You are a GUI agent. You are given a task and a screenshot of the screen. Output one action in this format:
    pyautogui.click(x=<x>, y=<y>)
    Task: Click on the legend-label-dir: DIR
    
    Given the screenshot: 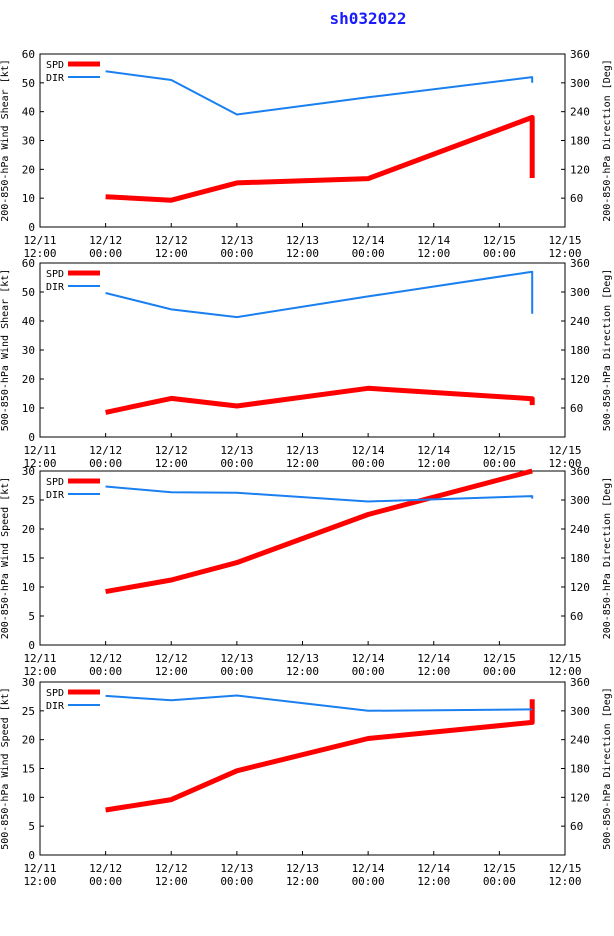 What is the action you would take?
    pyautogui.click(x=55, y=287)
    